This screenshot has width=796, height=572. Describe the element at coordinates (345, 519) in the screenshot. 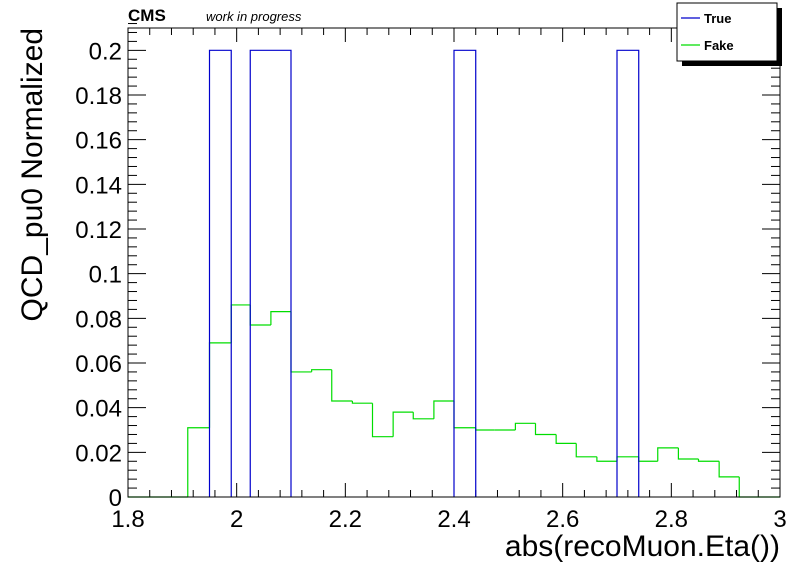

I see `x-tick-label: 2.2` at that location.